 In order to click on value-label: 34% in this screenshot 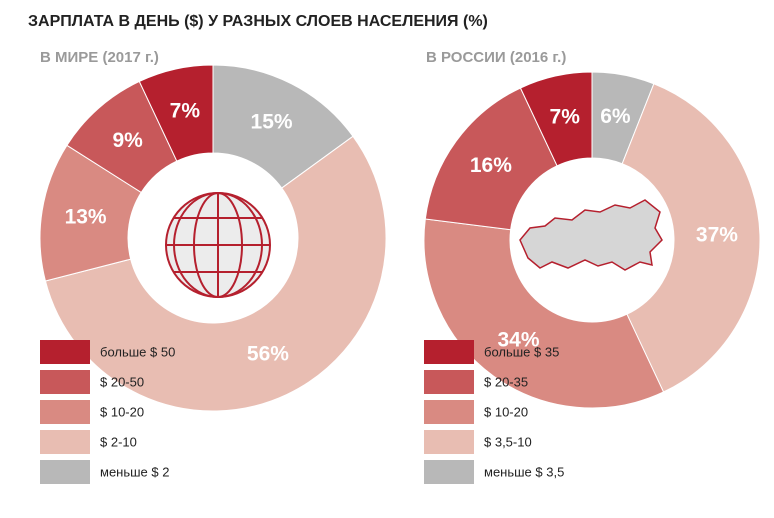, I will do `click(519, 340)`.